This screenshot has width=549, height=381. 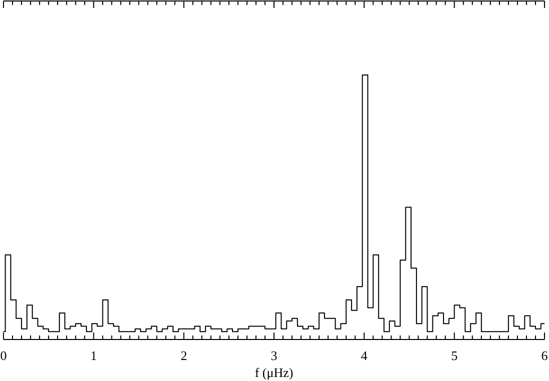 What do you see at coordinates (274, 372) in the screenshot?
I see `x-axis-title: f (μHz)` at bounding box center [274, 372].